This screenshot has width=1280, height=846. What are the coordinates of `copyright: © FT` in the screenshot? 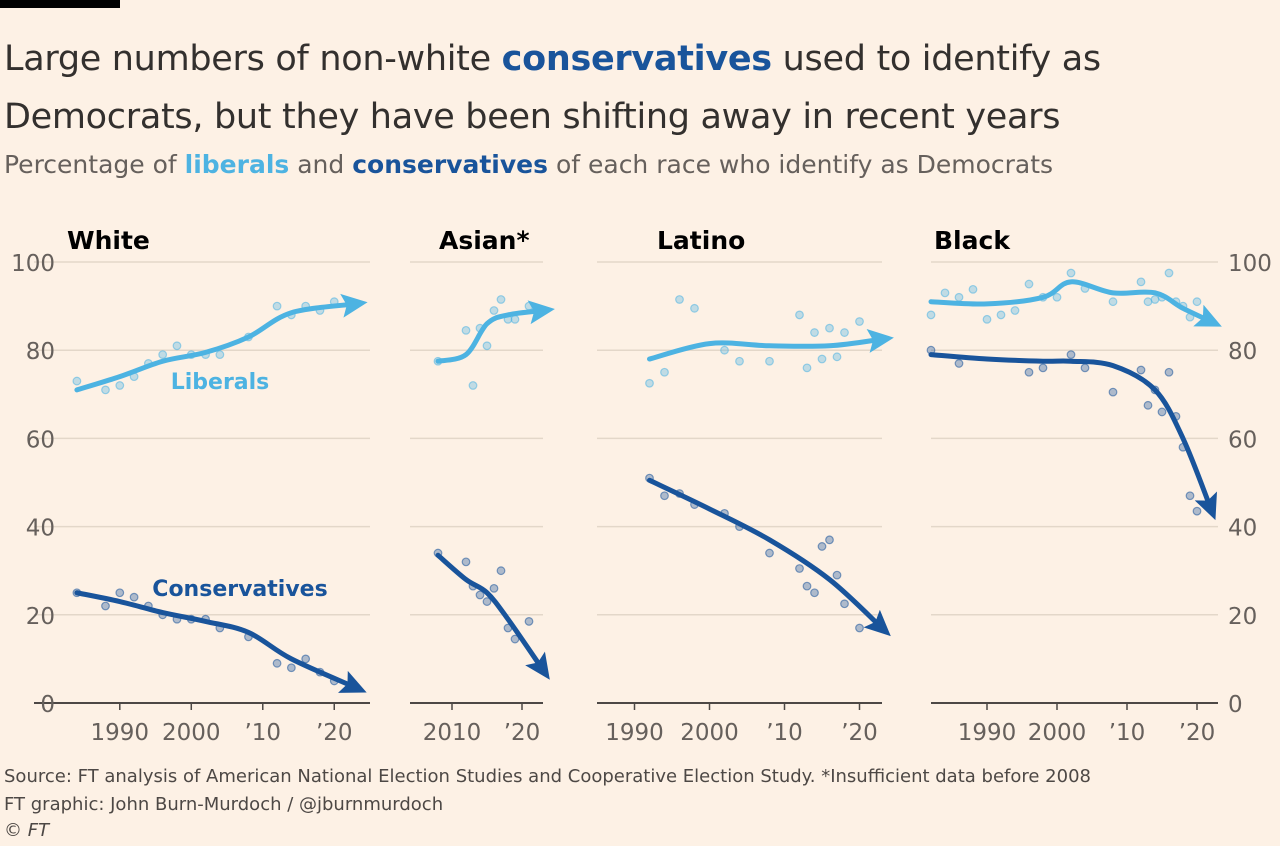 It's located at (27, 830).